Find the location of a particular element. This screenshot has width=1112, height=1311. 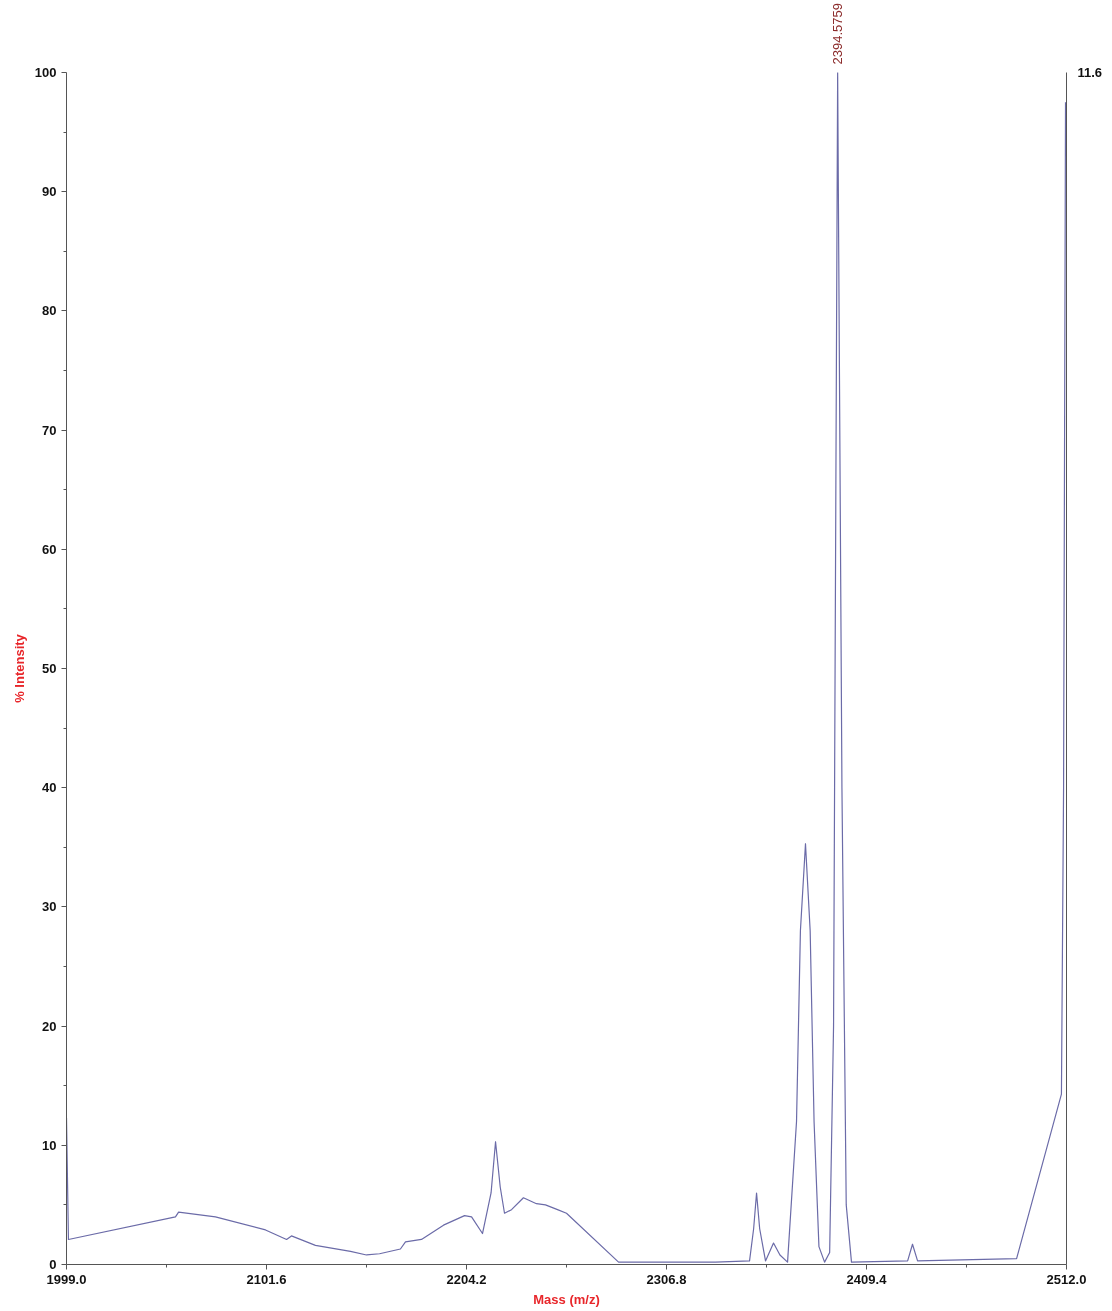

y-tick-label: 90 is located at coordinates (49, 192).